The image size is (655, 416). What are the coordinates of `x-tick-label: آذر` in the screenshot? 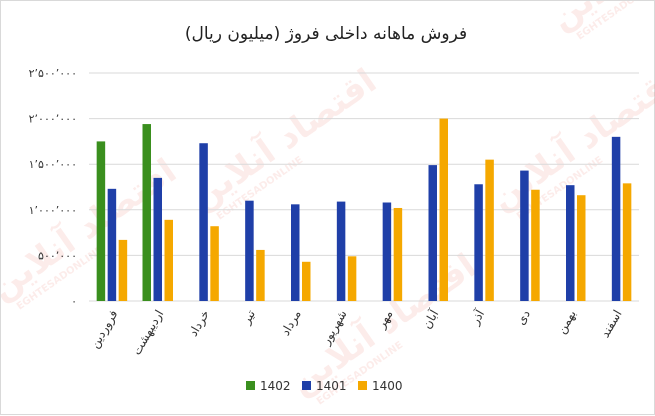 It's located at (477, 317).